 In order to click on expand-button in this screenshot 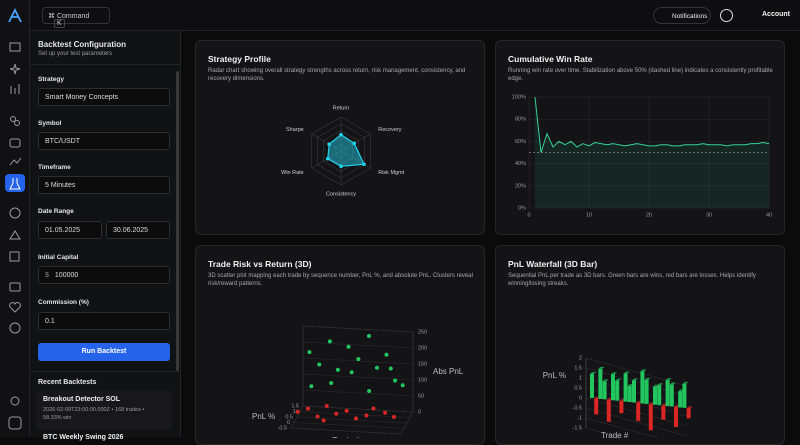, I will do `click(15, 423)`.